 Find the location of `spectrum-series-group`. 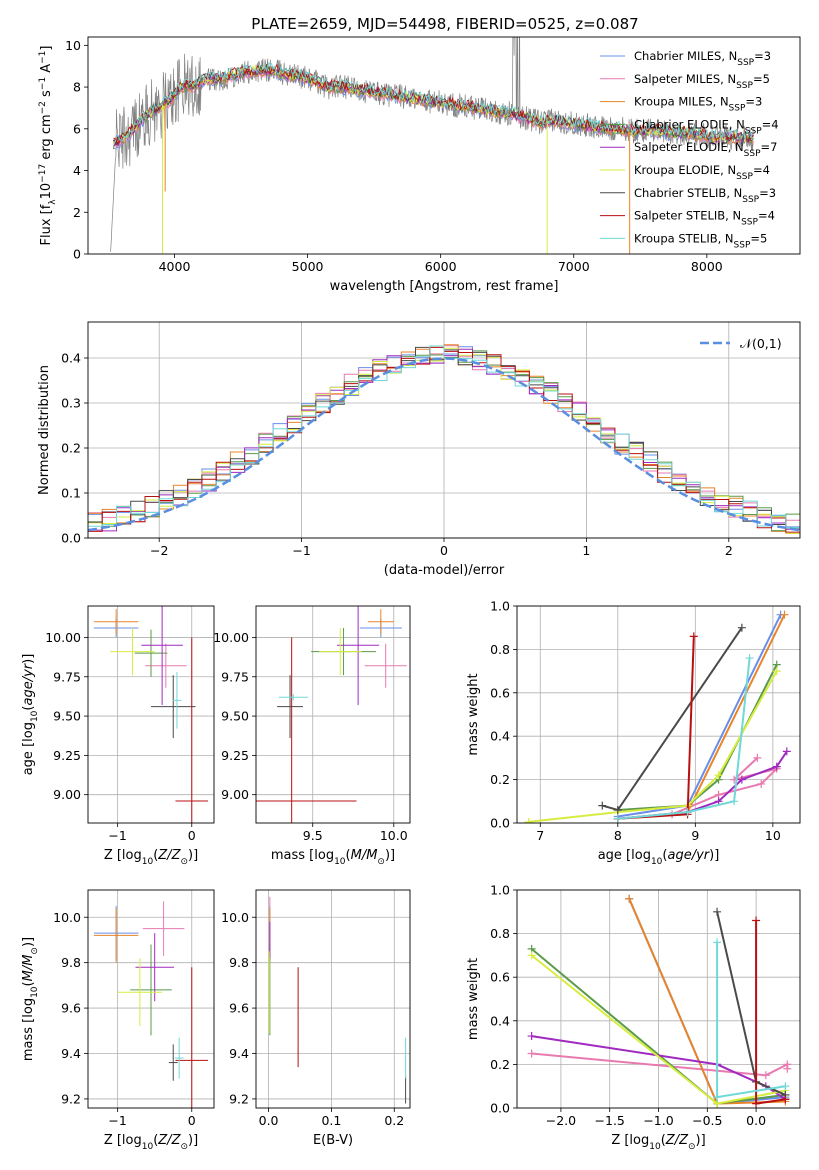

spectrum-series-group is located at coordinates (432, 145).